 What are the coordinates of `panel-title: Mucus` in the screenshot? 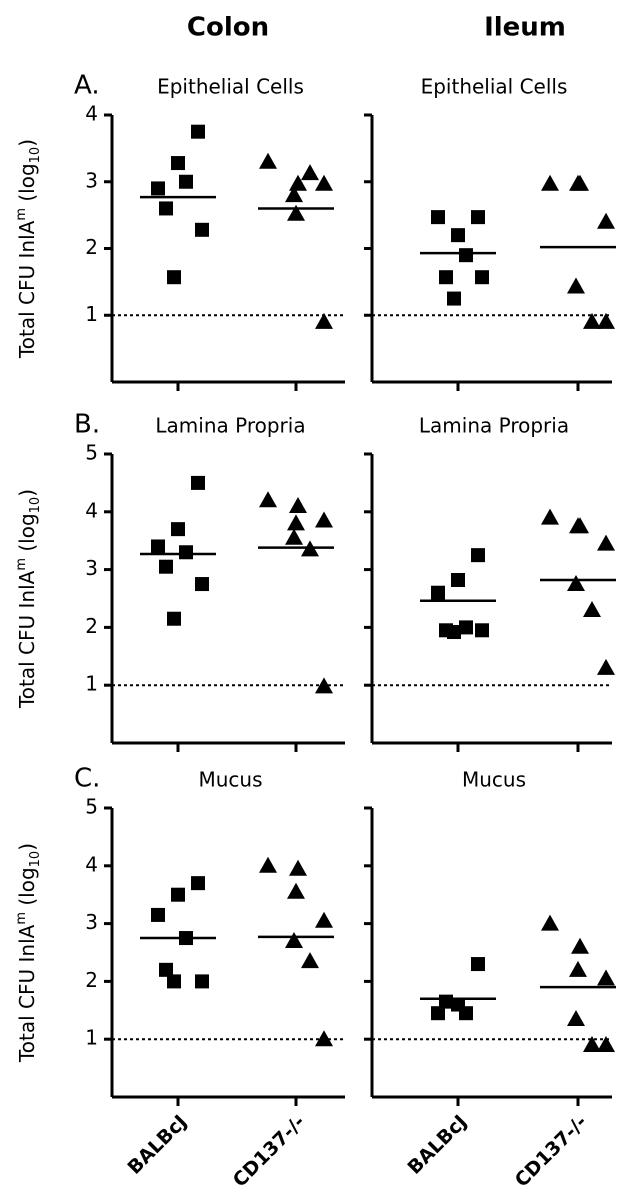 It's located at (494, 780).